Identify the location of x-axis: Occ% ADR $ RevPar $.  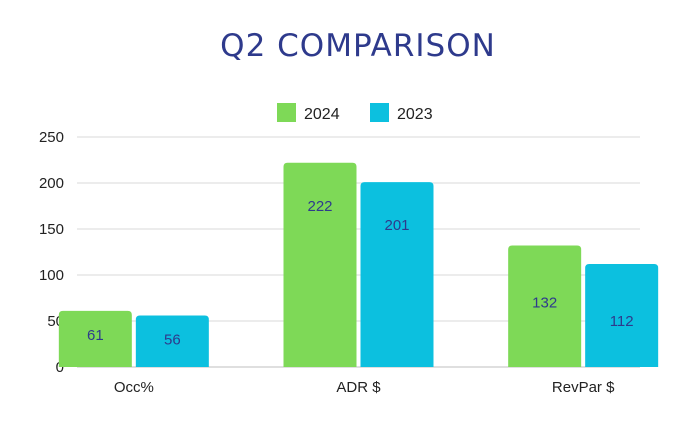
(364, 387).